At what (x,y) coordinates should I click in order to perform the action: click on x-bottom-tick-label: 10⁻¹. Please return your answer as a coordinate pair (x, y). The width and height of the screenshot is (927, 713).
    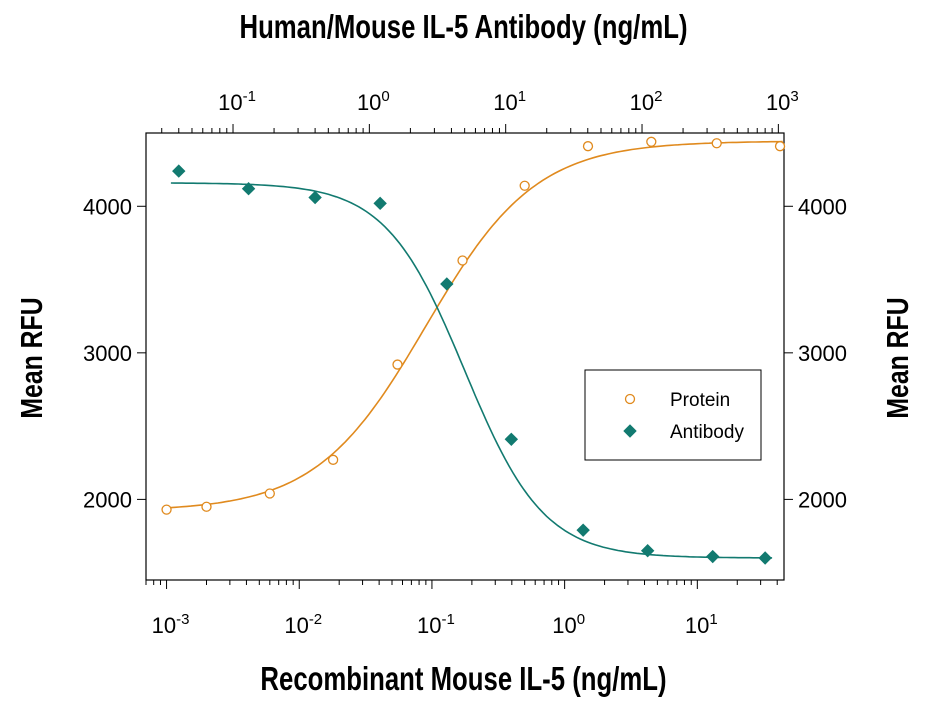
    Looking at the image, I should click on (436, 624).